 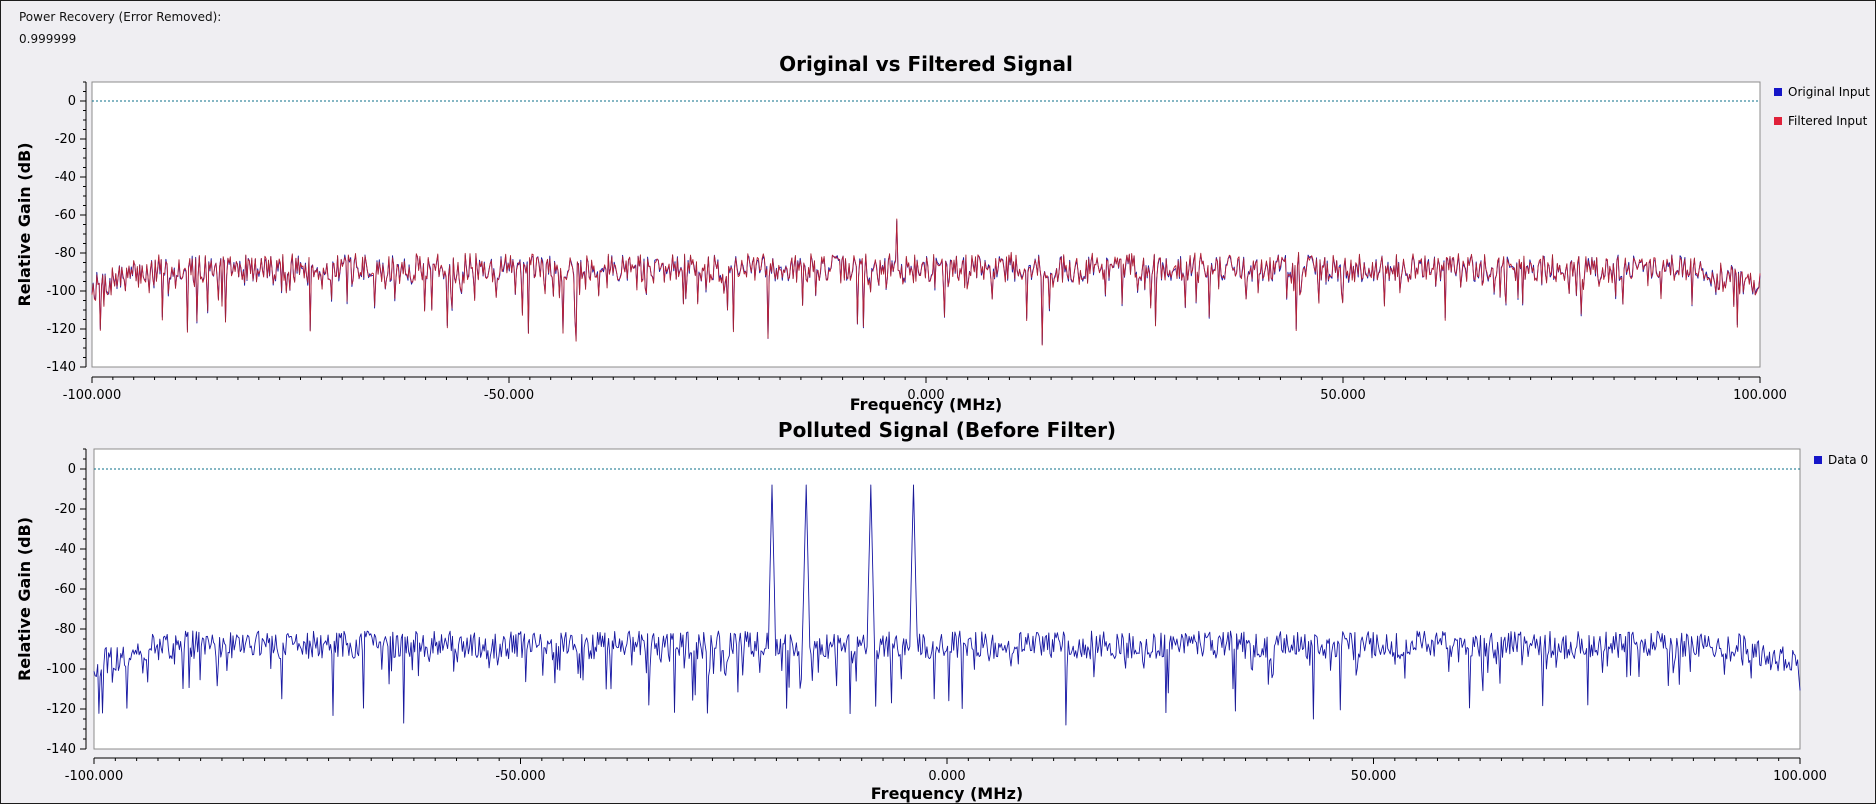 I want to click on plot-title: Polluted Signal (Before Filter), so click(x=947, y=430).